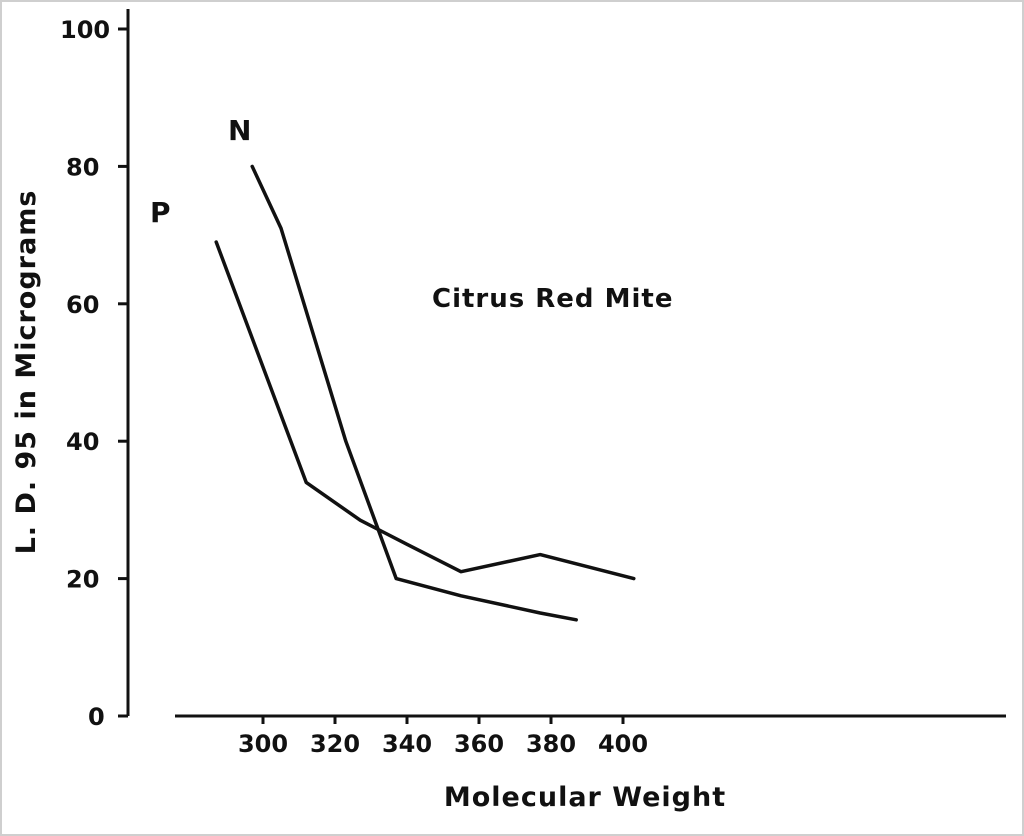 The height and width of the screenshot is (836, 1024). What do you see at coordinates (263, 744) in the screenshot?
I see `x-tick-label: 300` at bounding box center [263, 744].